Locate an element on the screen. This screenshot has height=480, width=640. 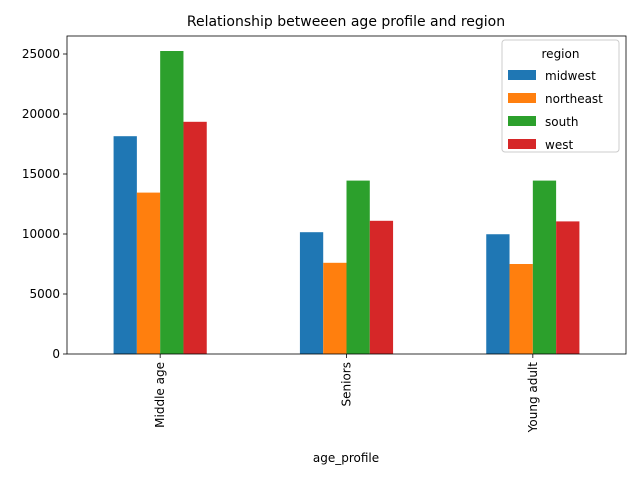
y-tick-label: 0 is located at coordinates (56, 354).